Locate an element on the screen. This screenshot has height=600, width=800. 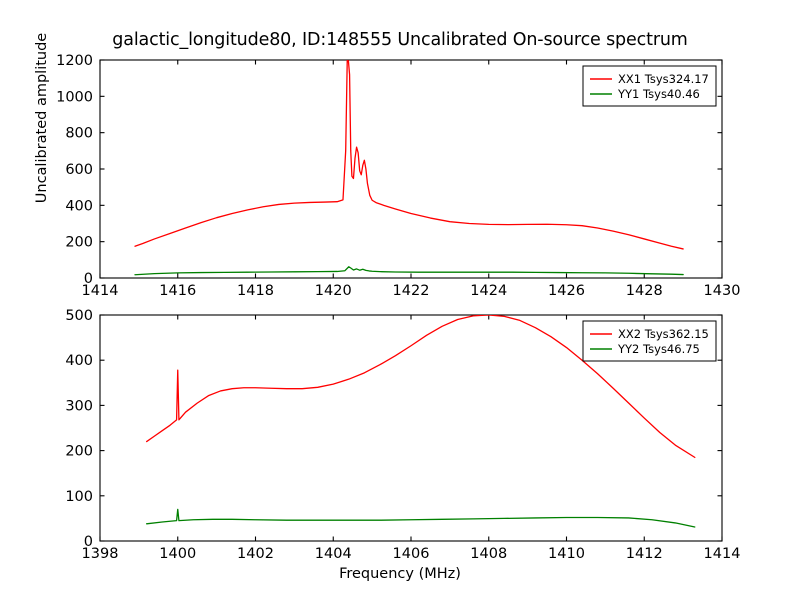
x-tick-label: 1402 is located at coordinates (255, 554).